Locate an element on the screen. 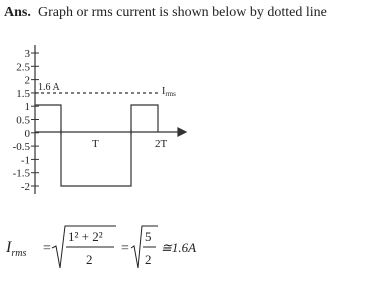  result: ≅1.6A is located at coordinates (178, 247).